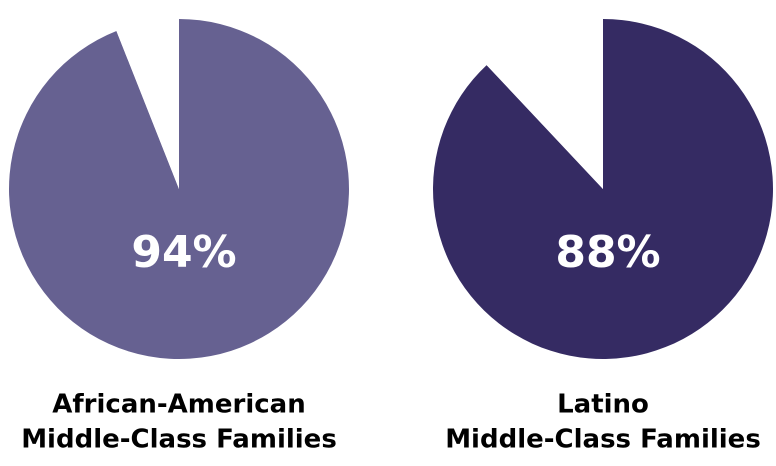 The height and width of the screenshot is (466, 776). What do you see at coordinates (607, 252) in the screenshot?
I see `value-label: 88%` at bounding box center [607, 252].